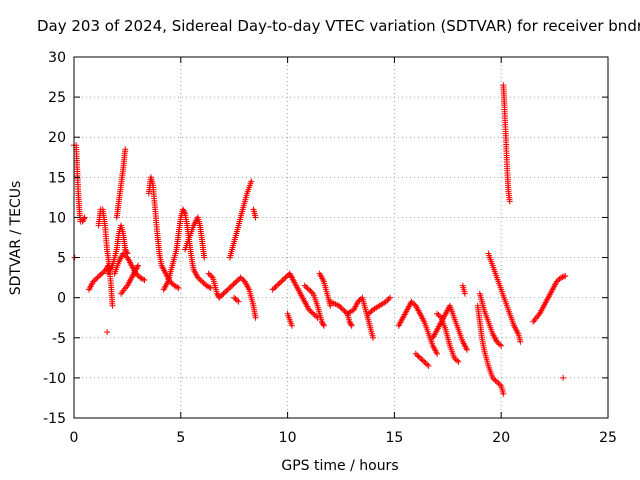 The width and height of the screenshot is (640, 480). I want to click on y-tick-label: 15, so click(57, 178).